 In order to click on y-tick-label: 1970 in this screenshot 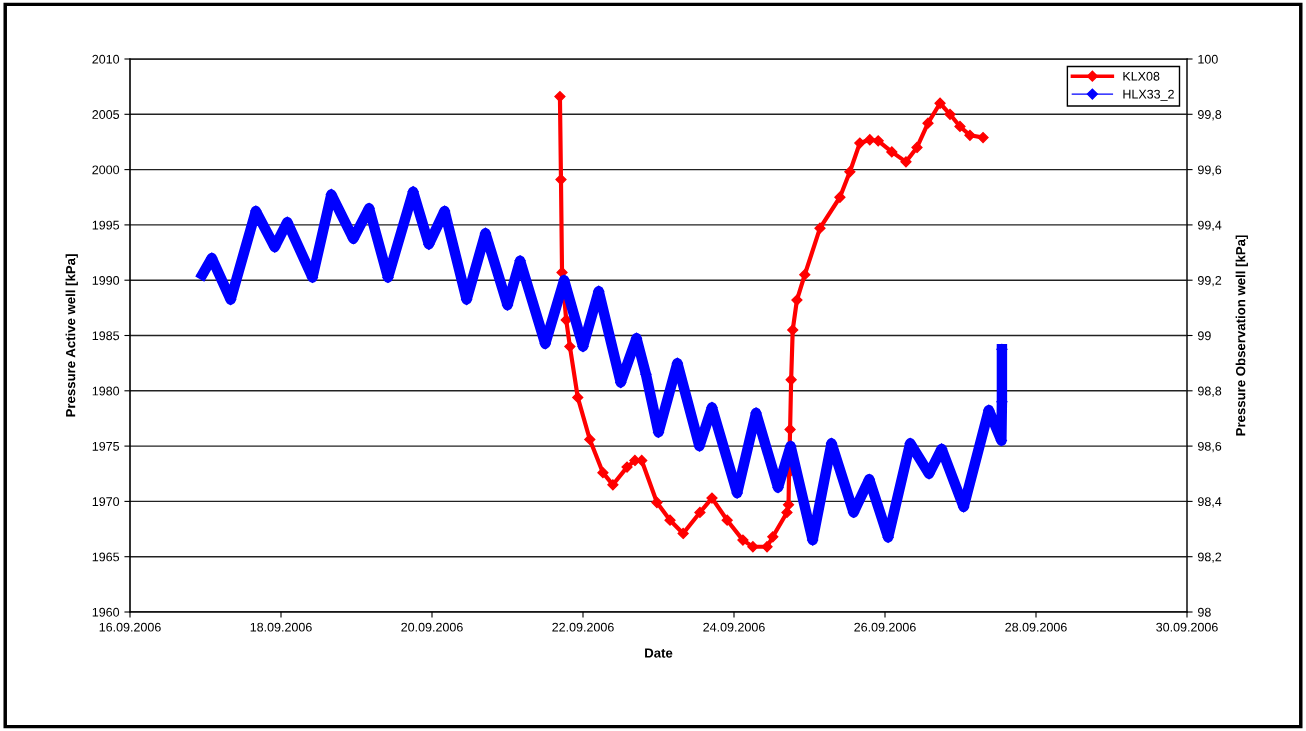, I will do `click(106, 502)`.